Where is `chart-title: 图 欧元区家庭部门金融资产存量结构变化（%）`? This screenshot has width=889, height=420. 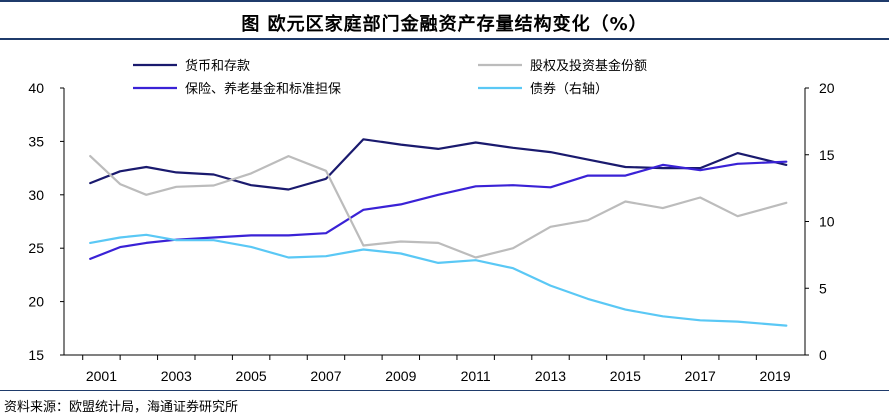
chart-title: 图 欧元区家庭部门金融资产存量结构变化（%） is located at coordinates (444, 24).